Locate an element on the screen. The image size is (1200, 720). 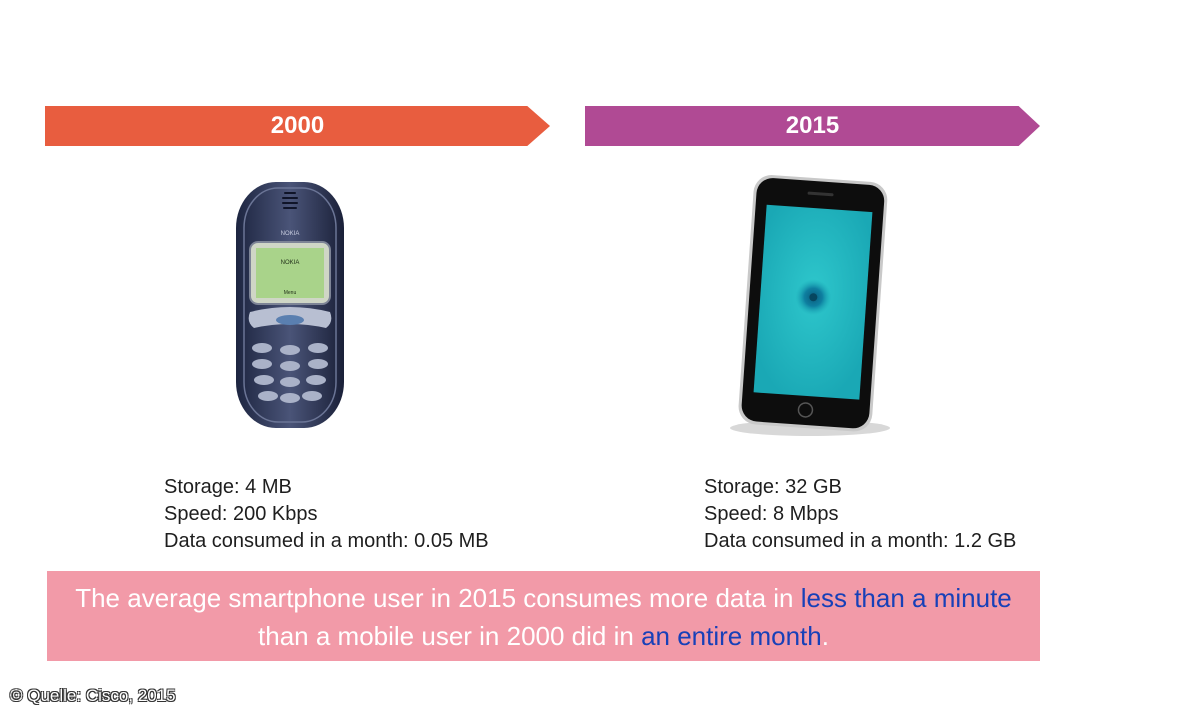
storage-2015: Storage: 32 GB is located at coordinates (773, 487).